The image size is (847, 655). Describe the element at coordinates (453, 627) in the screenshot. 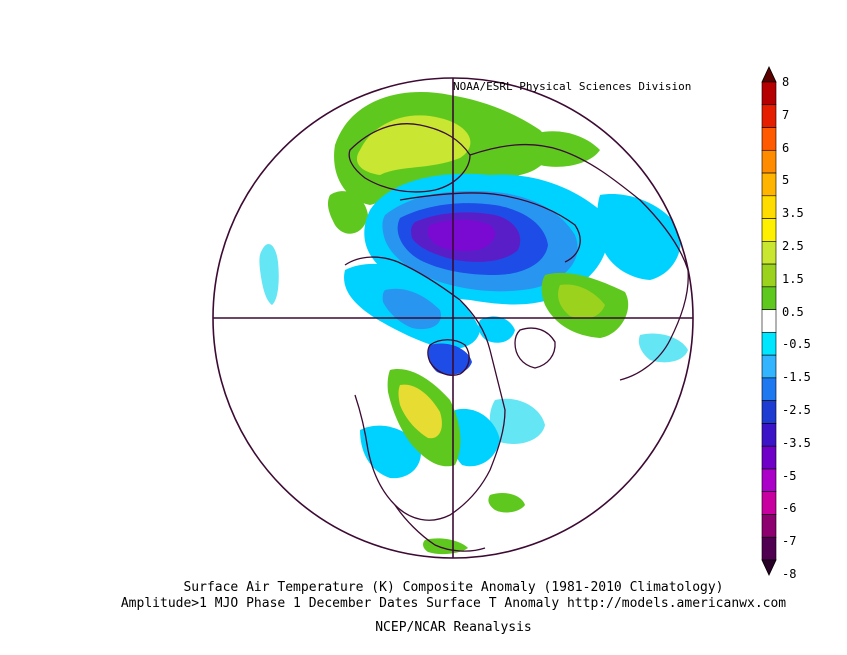

I see `caption-source: NCEP/NCAR Reanalysis` at that location.